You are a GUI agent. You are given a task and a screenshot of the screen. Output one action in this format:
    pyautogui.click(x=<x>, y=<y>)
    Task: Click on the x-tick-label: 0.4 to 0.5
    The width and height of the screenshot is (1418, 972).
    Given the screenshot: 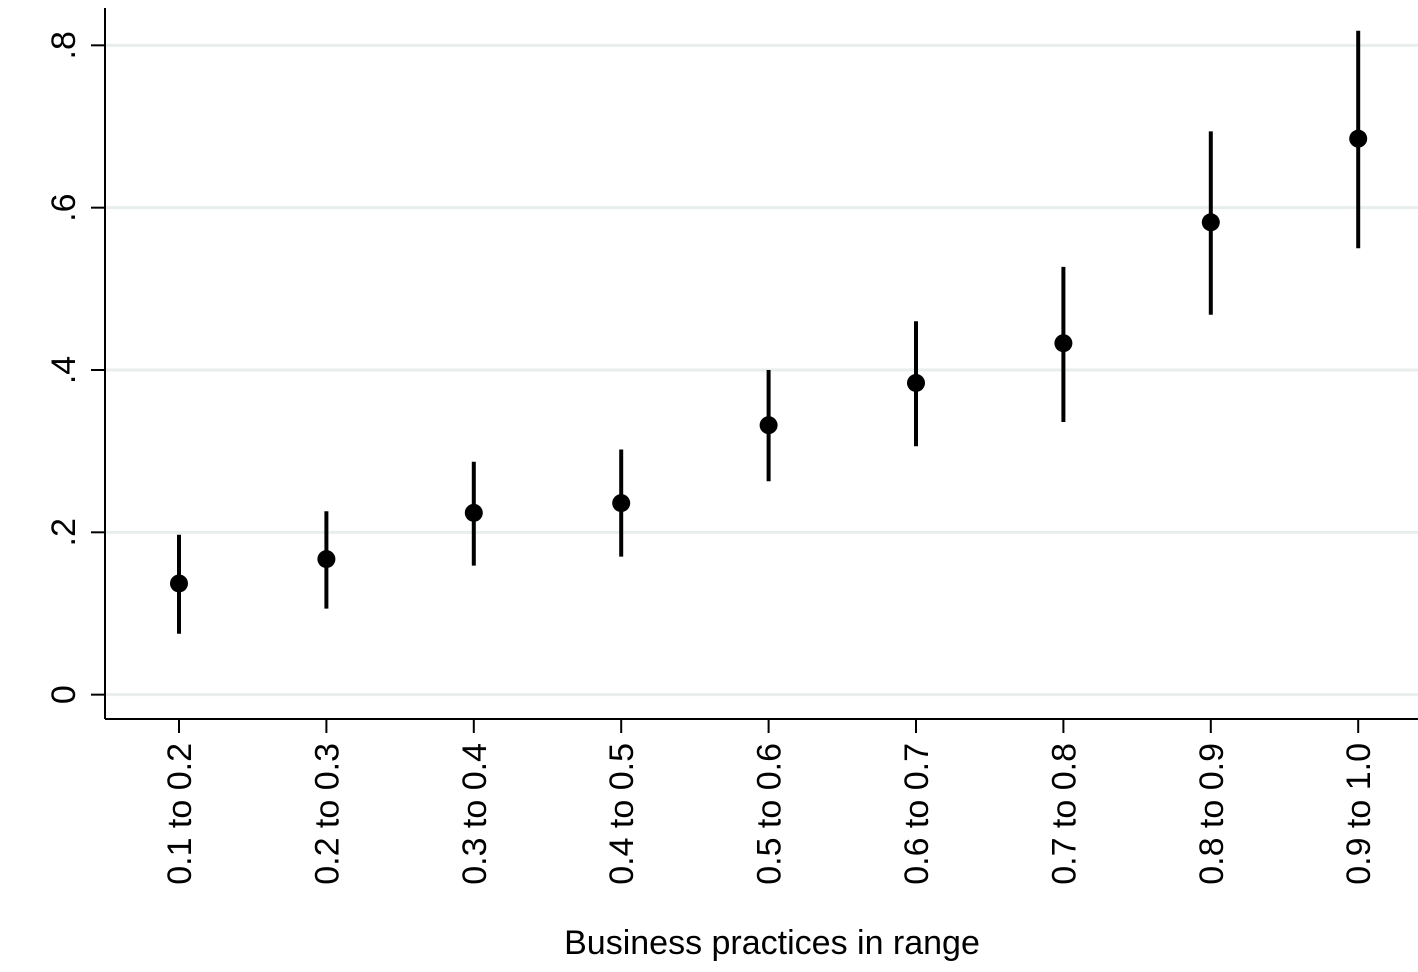 What is the action you would take?
    pyautogui.click(x=622, y=814)
    